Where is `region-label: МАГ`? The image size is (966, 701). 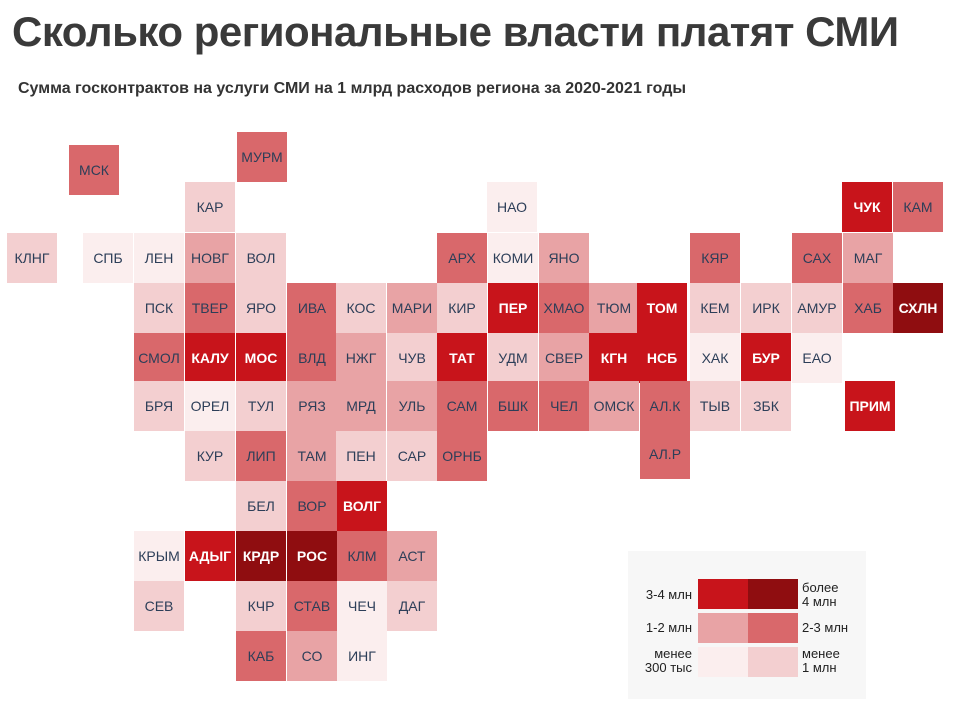
region-label: МАГ is located at coordinates (868, 258).